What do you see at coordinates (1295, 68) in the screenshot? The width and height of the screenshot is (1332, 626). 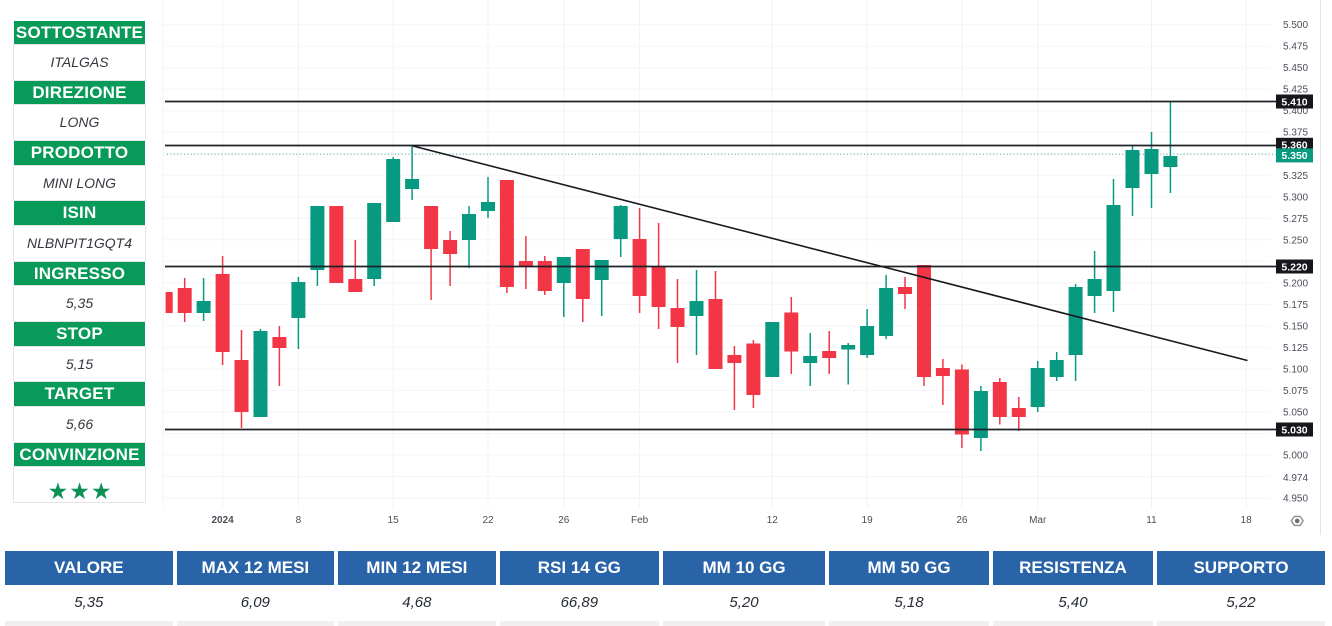 I see `svg-text: 5.450` at bounding box center [1295, 68].